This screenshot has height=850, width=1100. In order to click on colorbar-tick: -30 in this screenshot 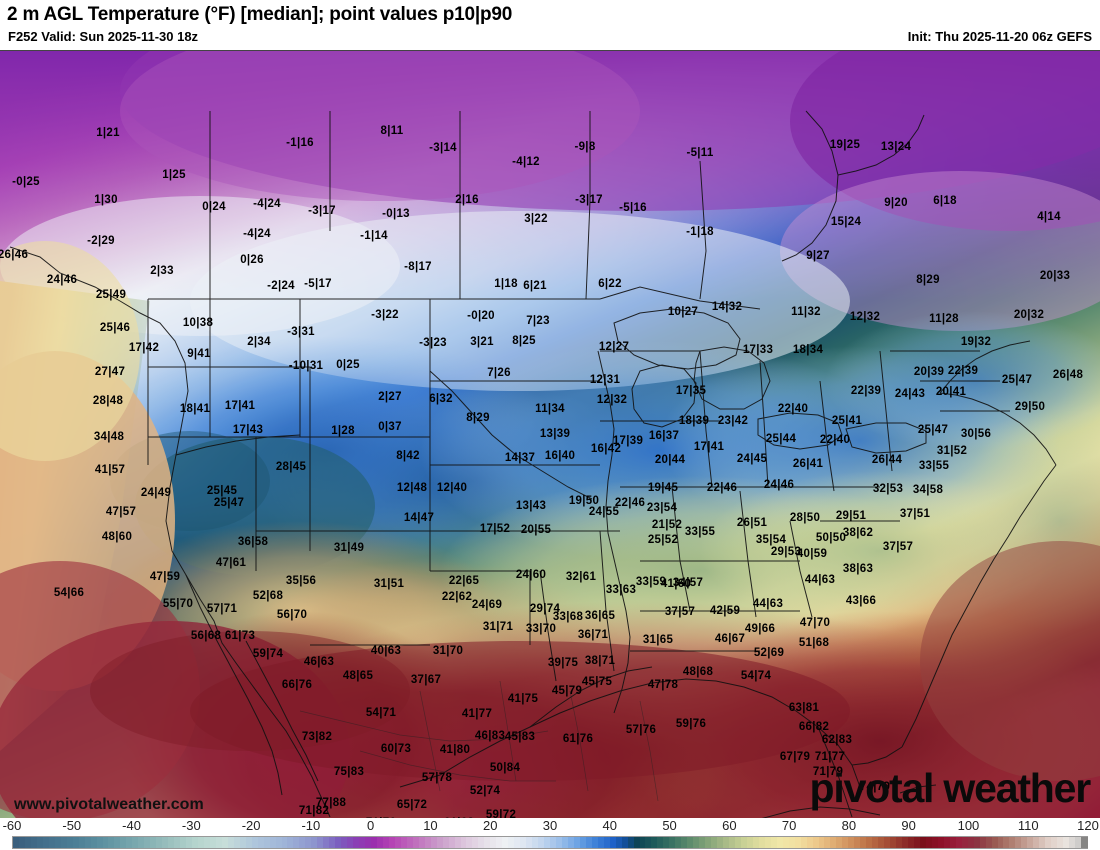, I will do `click(191, 825)`.